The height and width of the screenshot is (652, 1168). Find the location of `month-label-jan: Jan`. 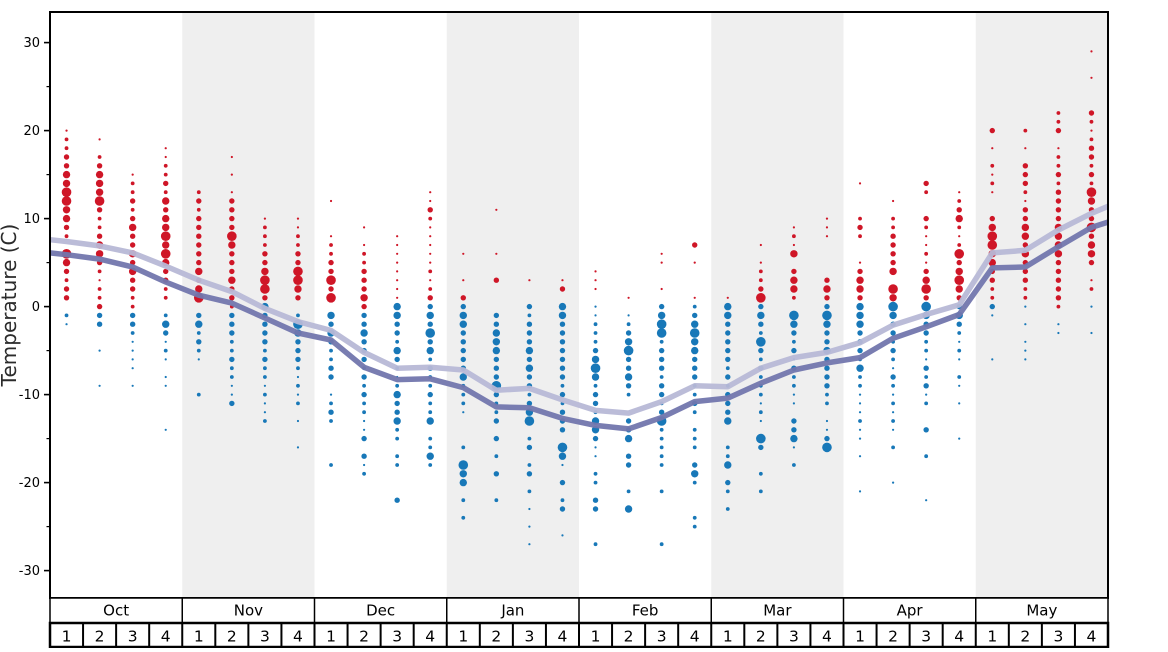

month-label-jan: Jan is located at coordinates (512, 611).